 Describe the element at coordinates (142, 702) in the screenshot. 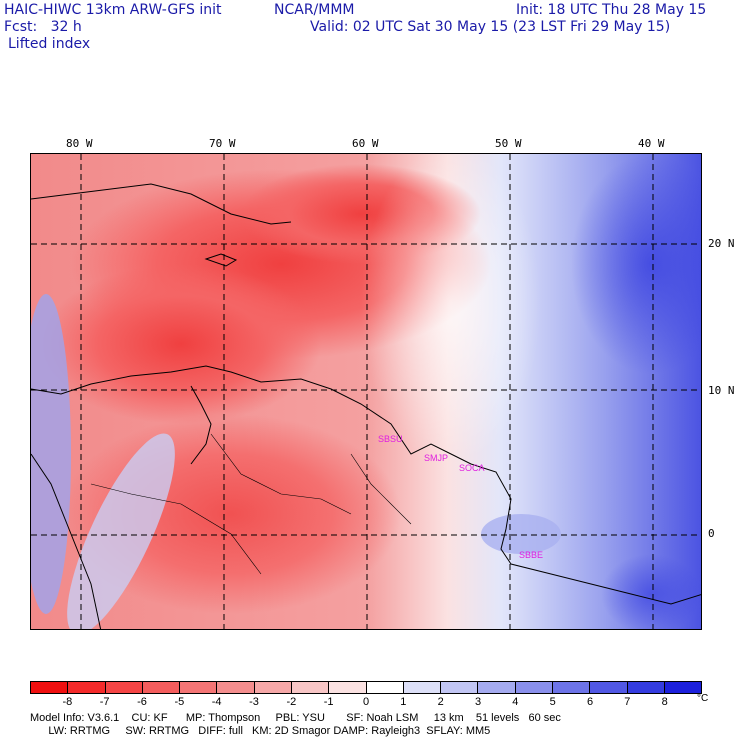

I see `colorbar-tick-label: -6` at that location.